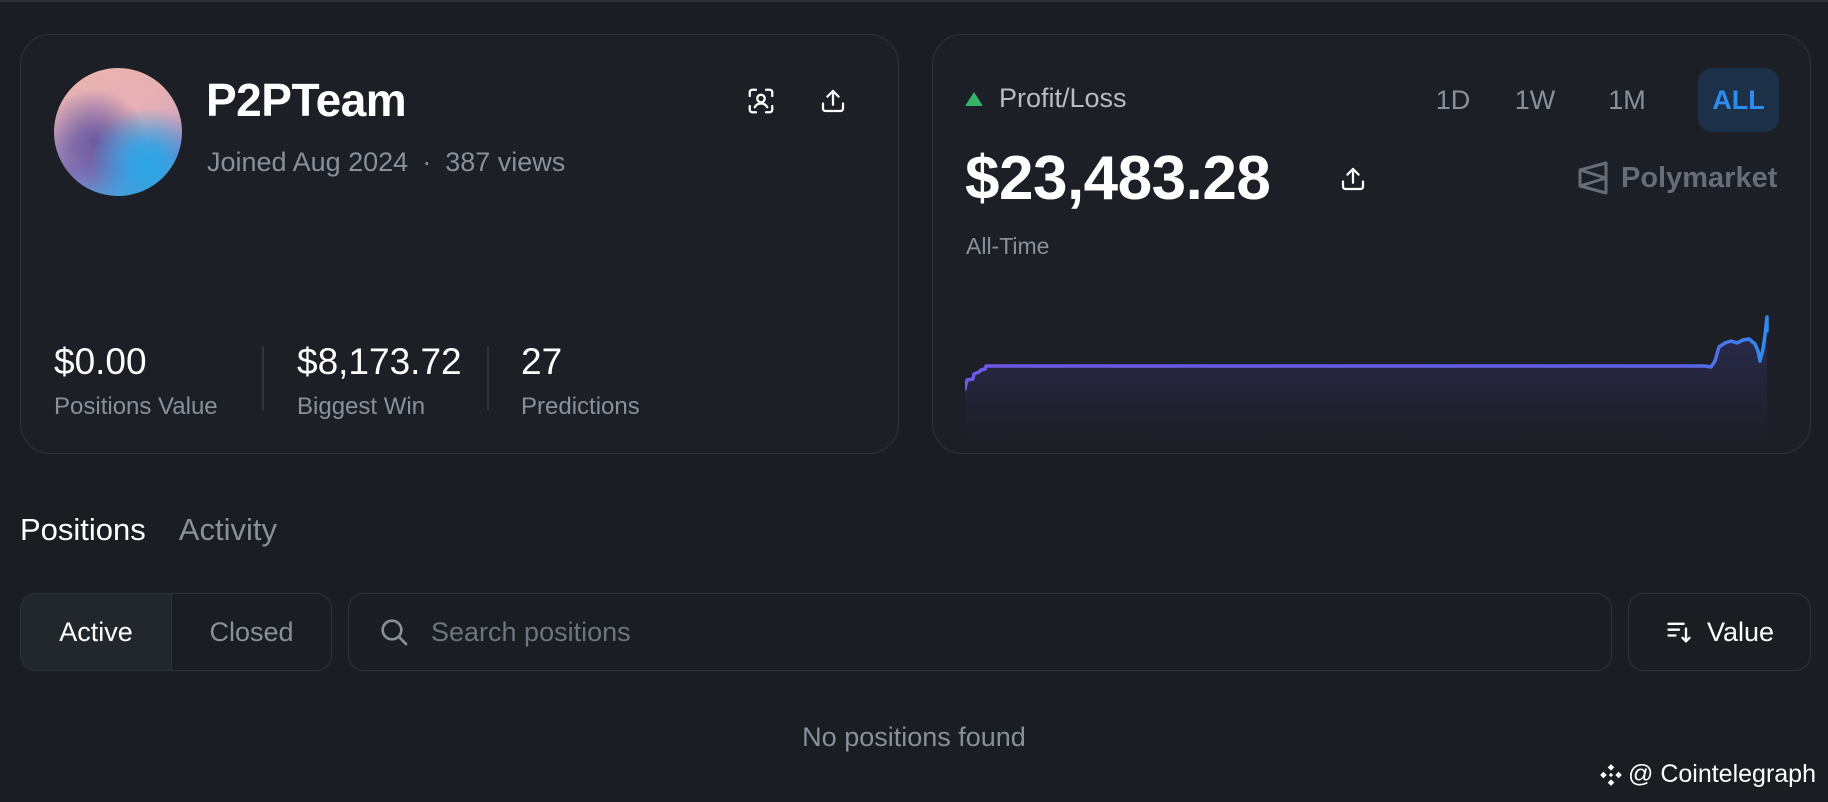 This screenshot has height=802, width=1828. I want to click on share-pnl-button, so click(1353, 179).